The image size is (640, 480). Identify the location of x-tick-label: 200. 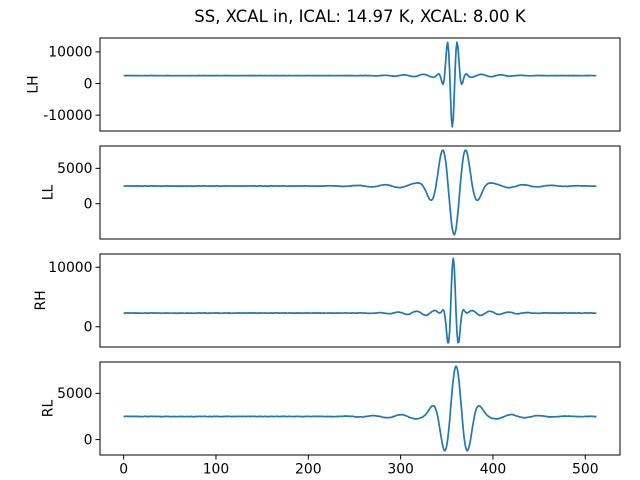
(308, 470).